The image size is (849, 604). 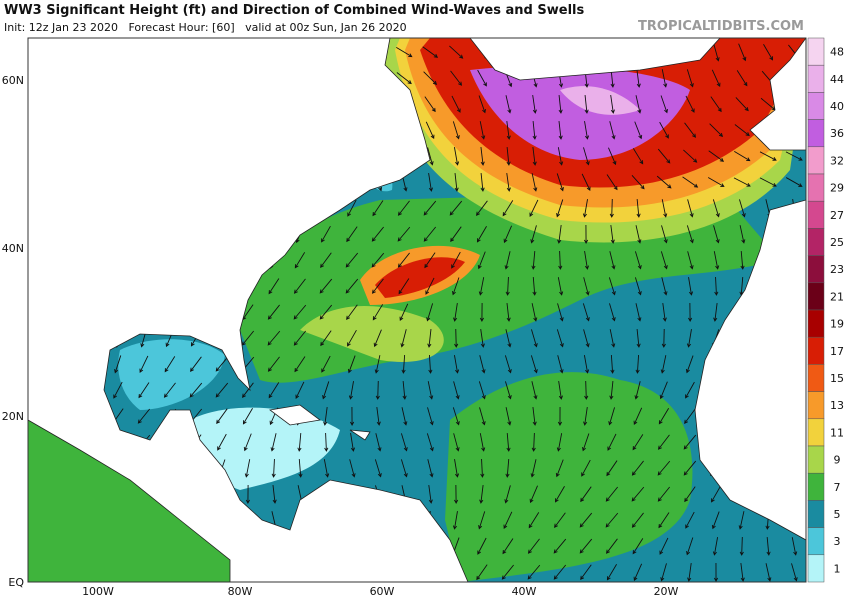 What do you see at coordinates (837, 160) in the screenshot?
I see `colorbar-label: 32` at bounding box center [837, 160].